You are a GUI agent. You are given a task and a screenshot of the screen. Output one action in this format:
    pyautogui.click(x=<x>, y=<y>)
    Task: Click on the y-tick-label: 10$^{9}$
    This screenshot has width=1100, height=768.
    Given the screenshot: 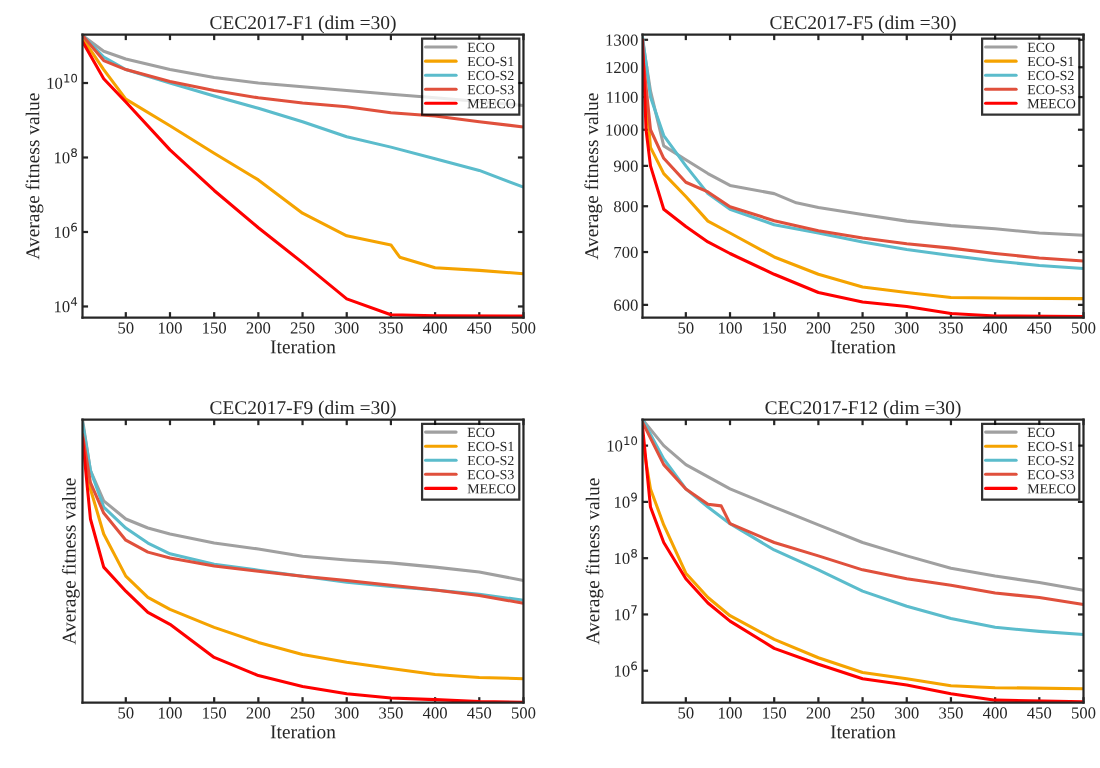 What is the action you would take?
    pyautogui.click(x=626, y=500)
    